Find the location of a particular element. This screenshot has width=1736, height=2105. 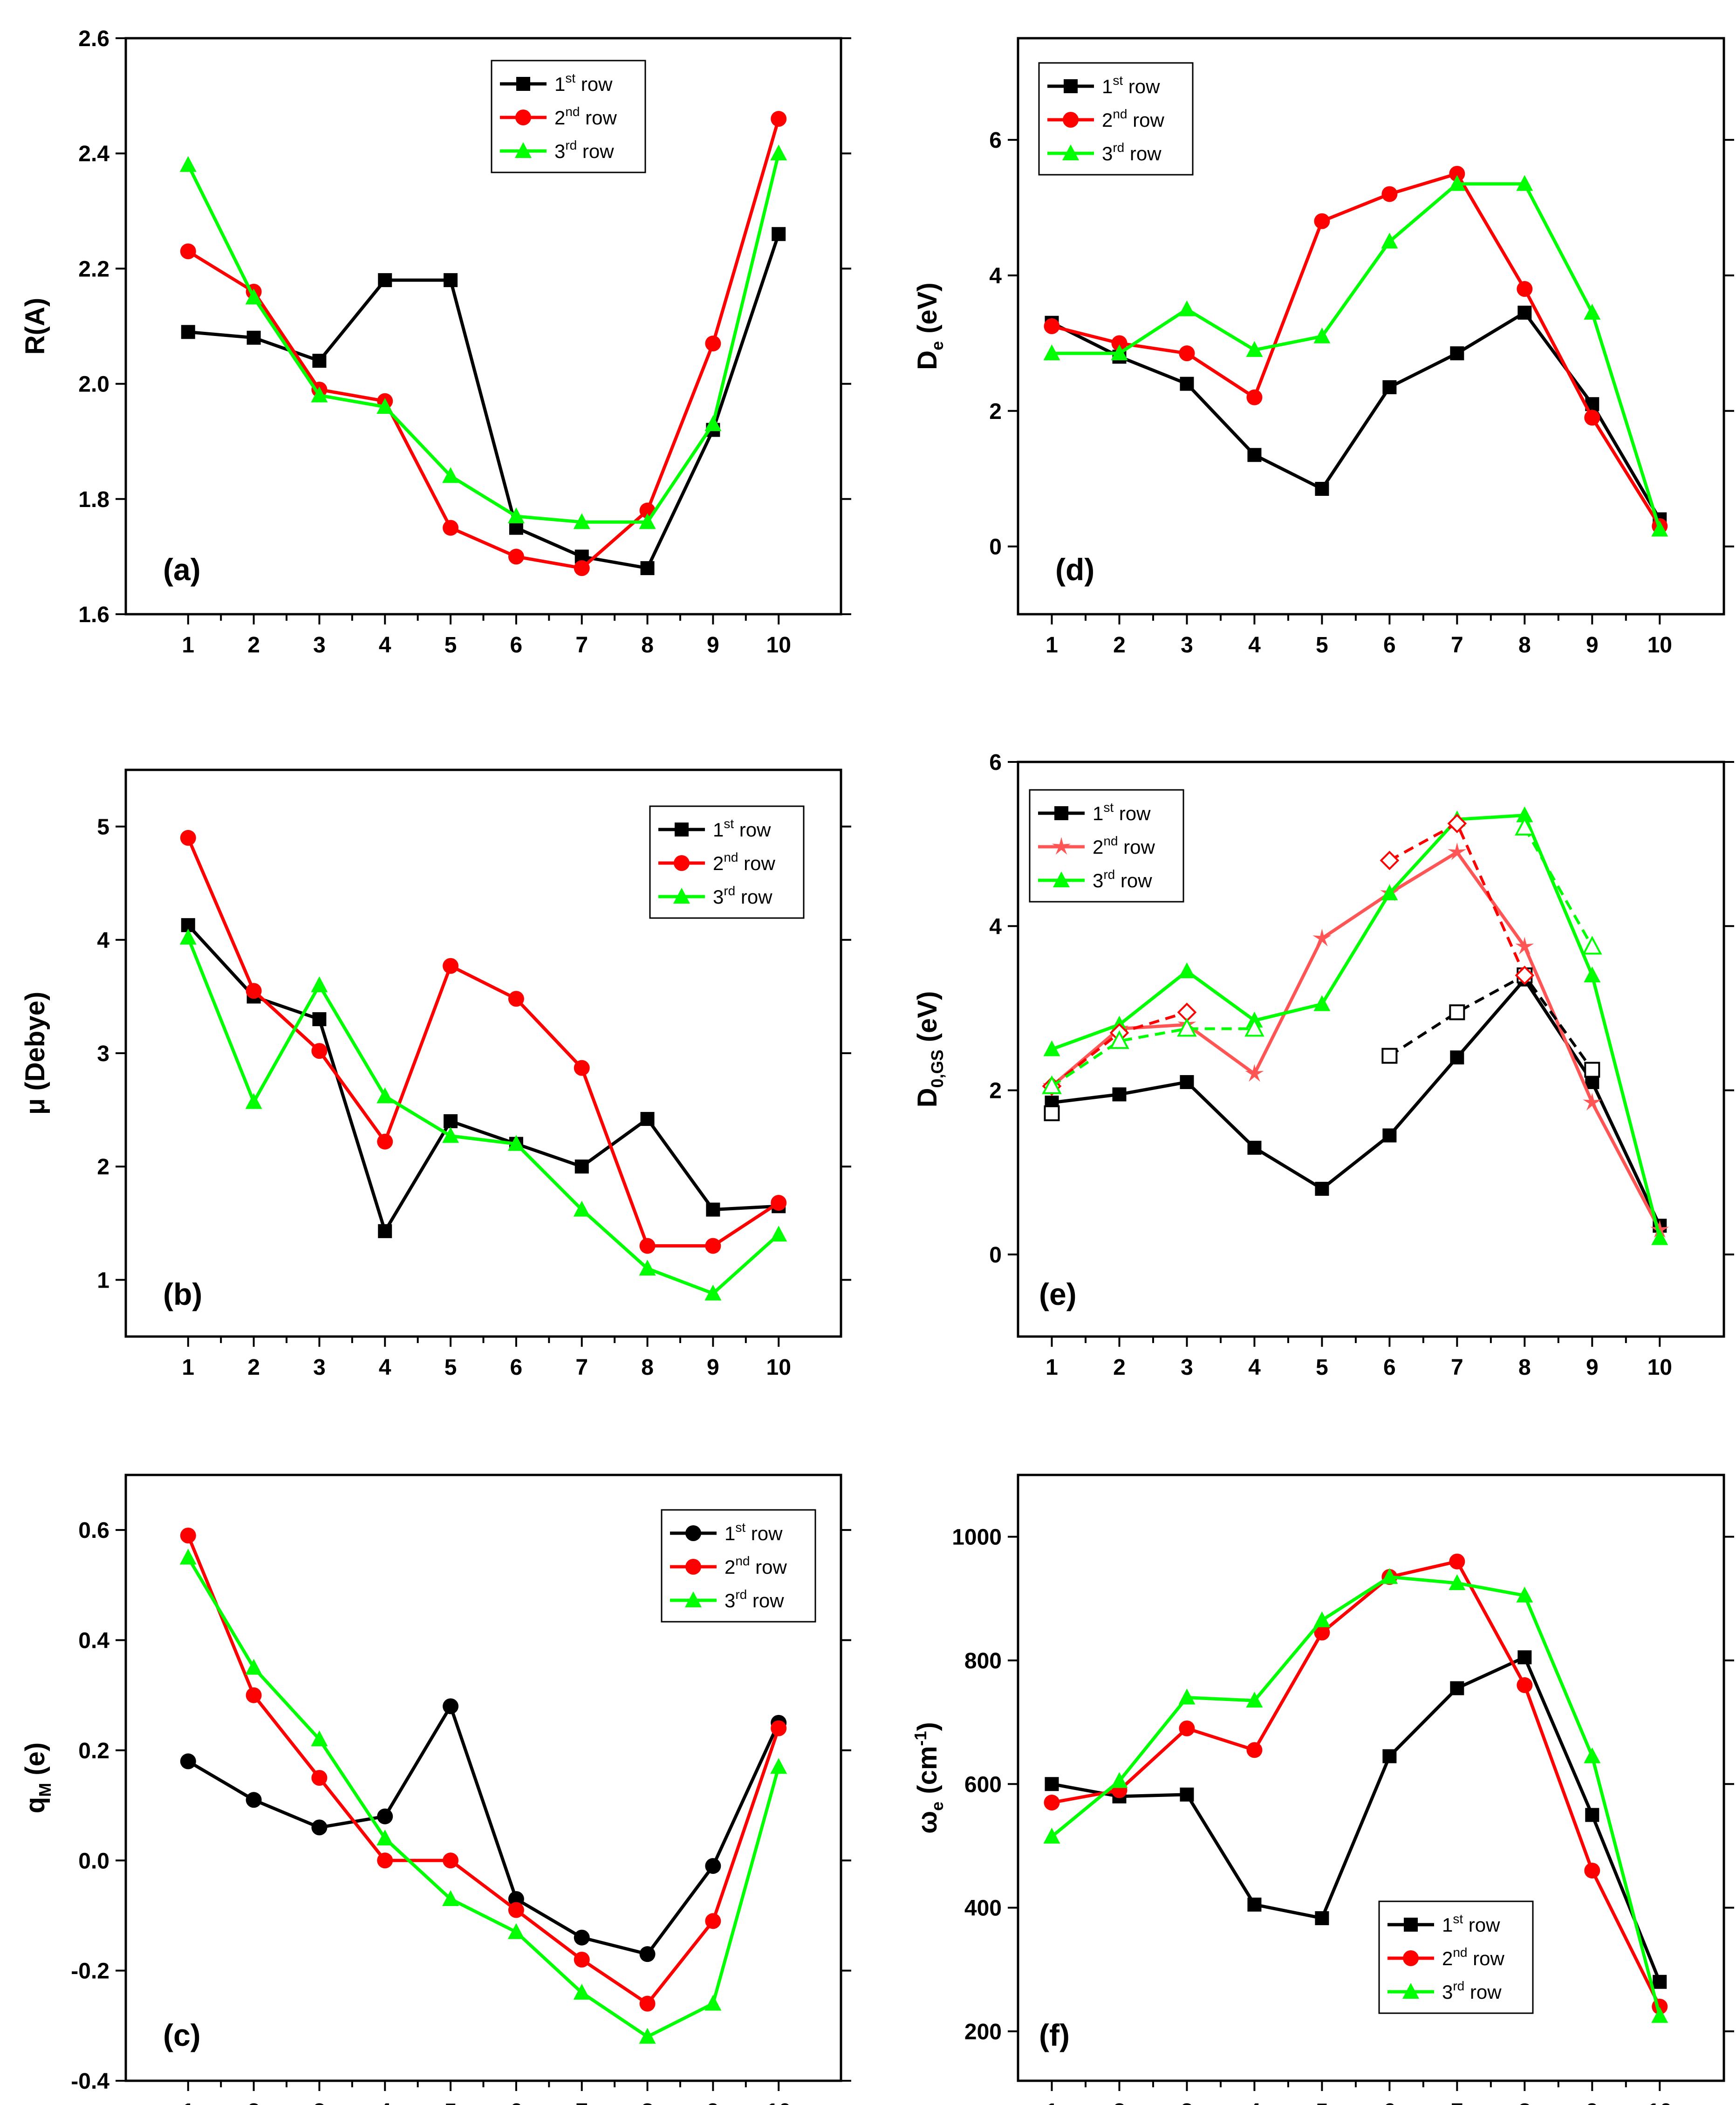

x-tick-label: 3 is located at coordinates (1187, 2102).